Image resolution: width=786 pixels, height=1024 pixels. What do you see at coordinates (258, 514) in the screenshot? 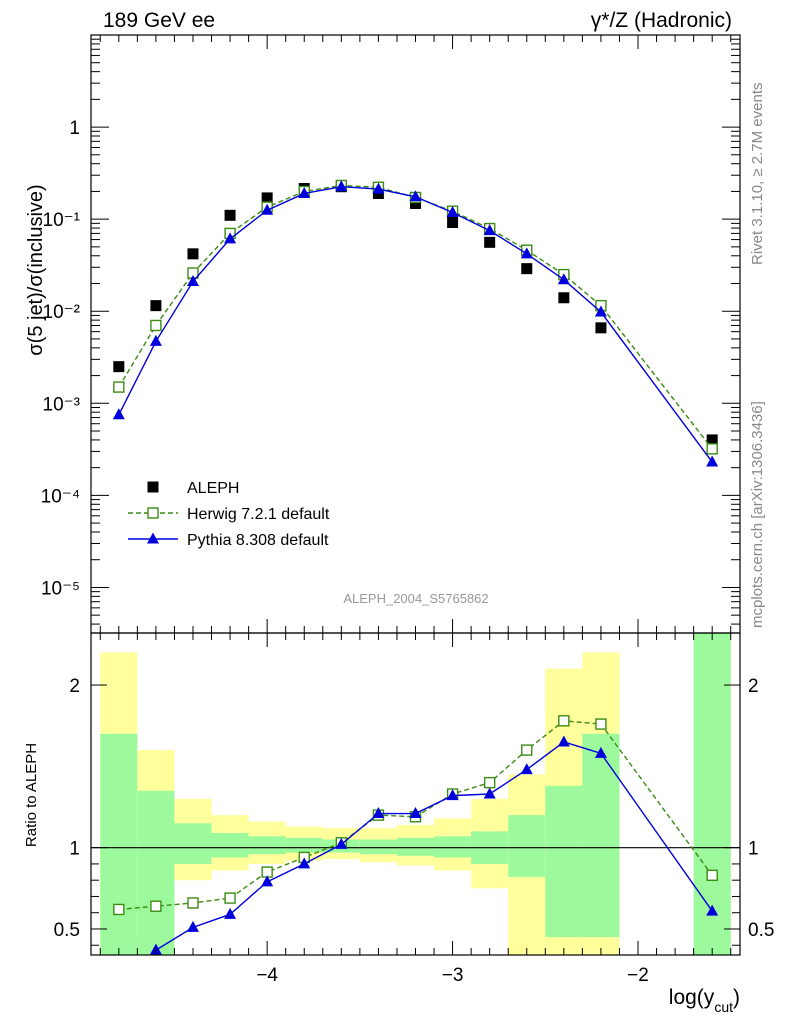
I see `legend-label-herwig: Herwig 7.2.1 default` at bounding box center [258, 514].